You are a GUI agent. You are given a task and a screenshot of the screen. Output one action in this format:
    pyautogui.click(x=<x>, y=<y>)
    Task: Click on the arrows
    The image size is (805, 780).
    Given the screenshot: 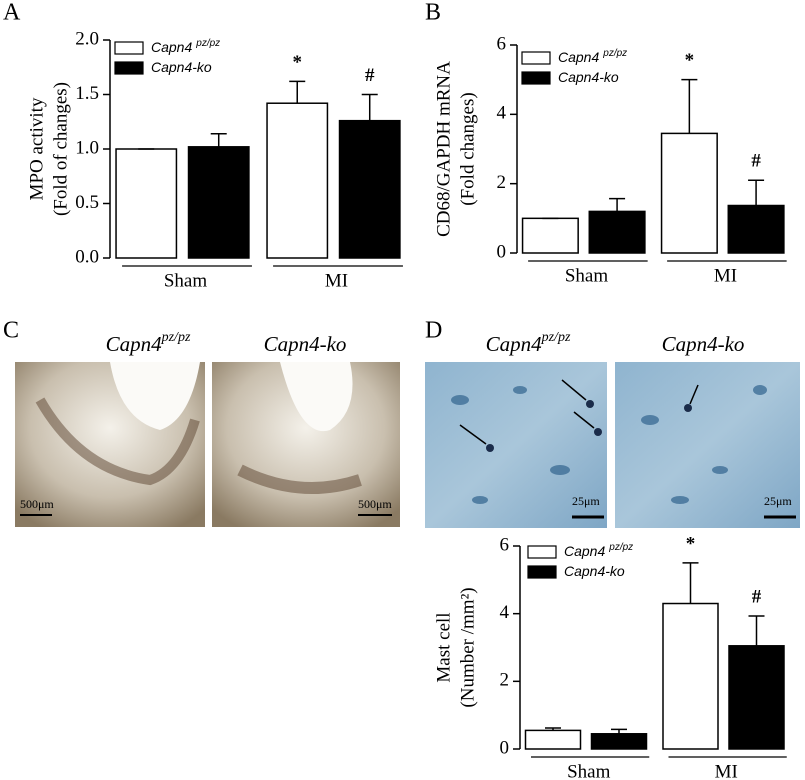 What is the action you would take?
    pyautogui.click(x=579, y=412)
    